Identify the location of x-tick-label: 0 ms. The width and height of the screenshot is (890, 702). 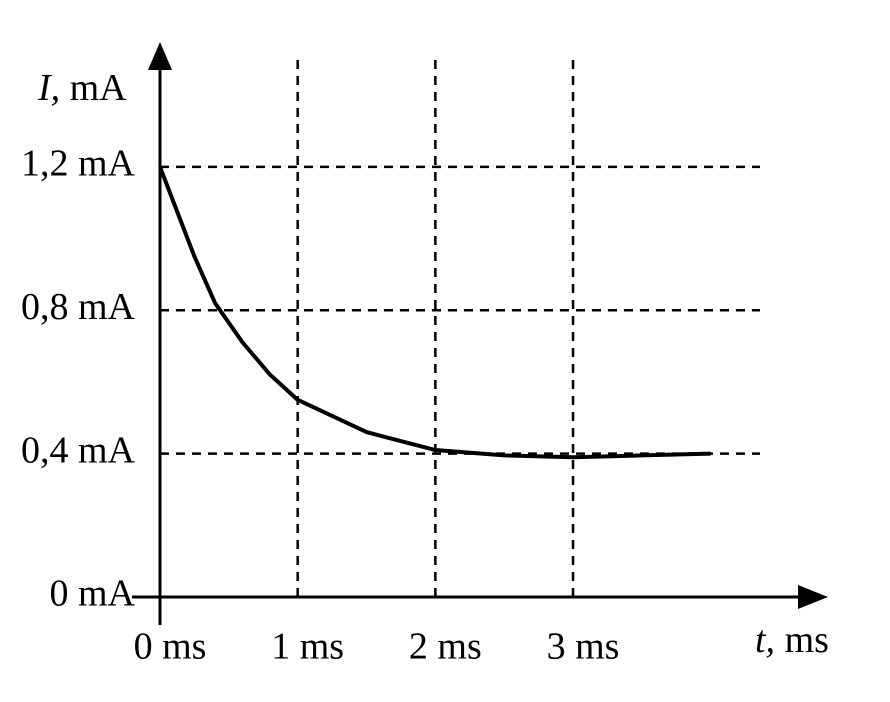
(170, 647).